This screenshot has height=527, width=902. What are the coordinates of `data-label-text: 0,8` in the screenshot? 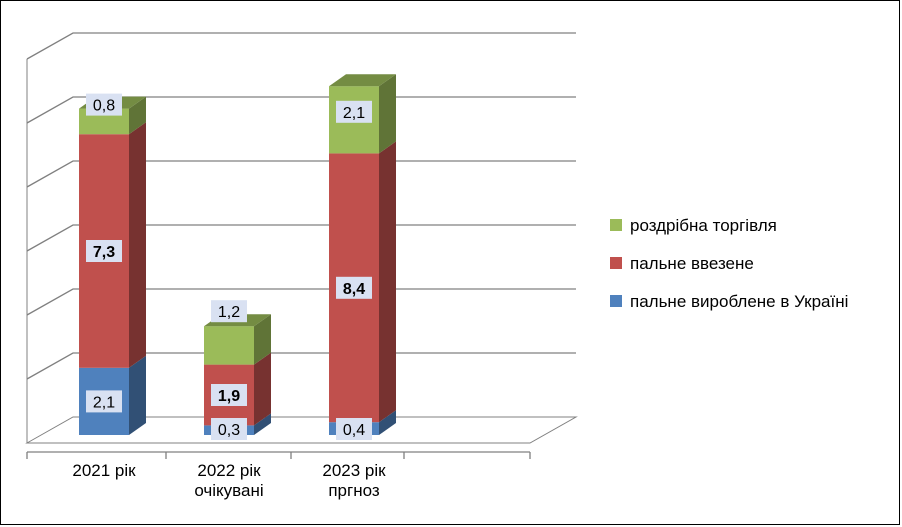 It's located at (104, 106).